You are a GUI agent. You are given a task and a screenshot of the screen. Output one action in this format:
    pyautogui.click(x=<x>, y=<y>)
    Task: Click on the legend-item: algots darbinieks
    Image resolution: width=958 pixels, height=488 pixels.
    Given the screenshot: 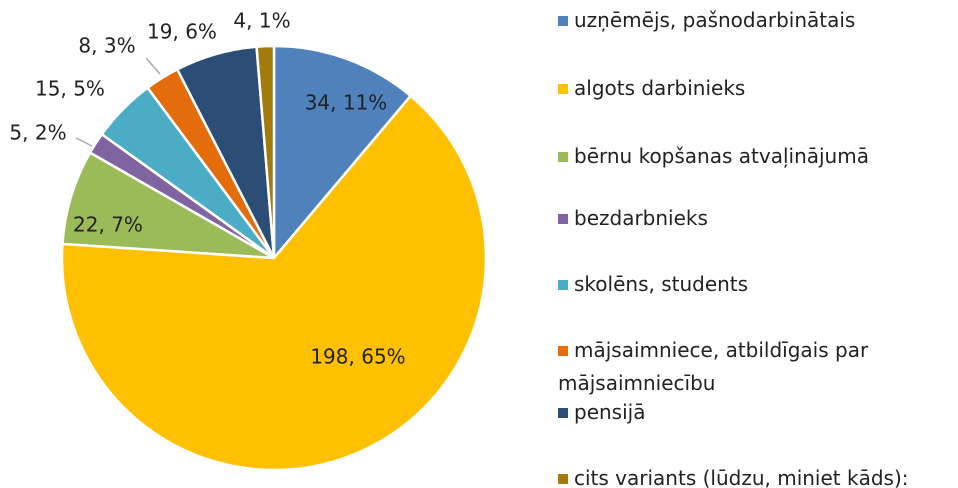 What is the action you would take?
    pyautogui.click(x=750, y=88)
    